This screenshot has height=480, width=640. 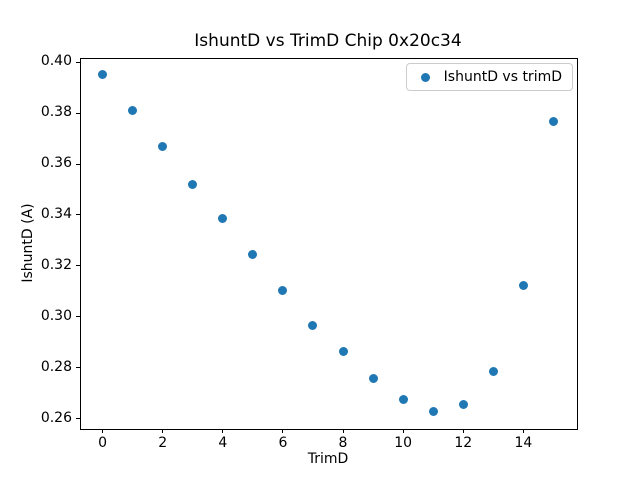 I want to click on x-tick-label: 4, so click(x=223, y=443).